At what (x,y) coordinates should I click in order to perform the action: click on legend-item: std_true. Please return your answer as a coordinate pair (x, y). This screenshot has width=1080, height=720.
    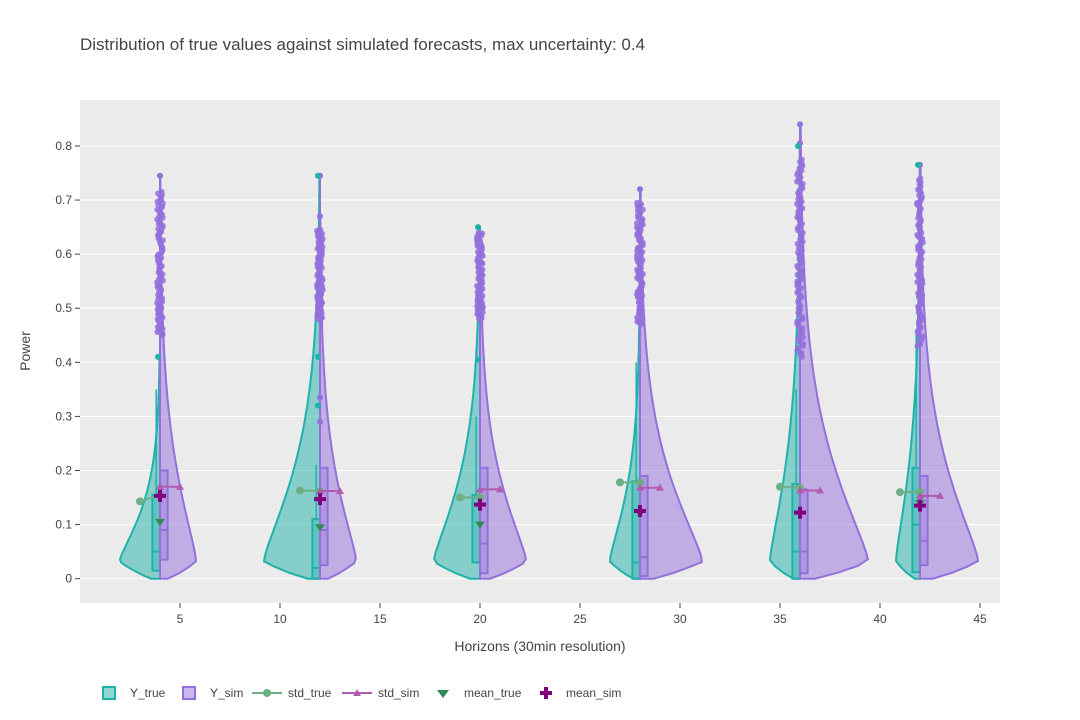
    Looking at the image, I should click on (292, 693).